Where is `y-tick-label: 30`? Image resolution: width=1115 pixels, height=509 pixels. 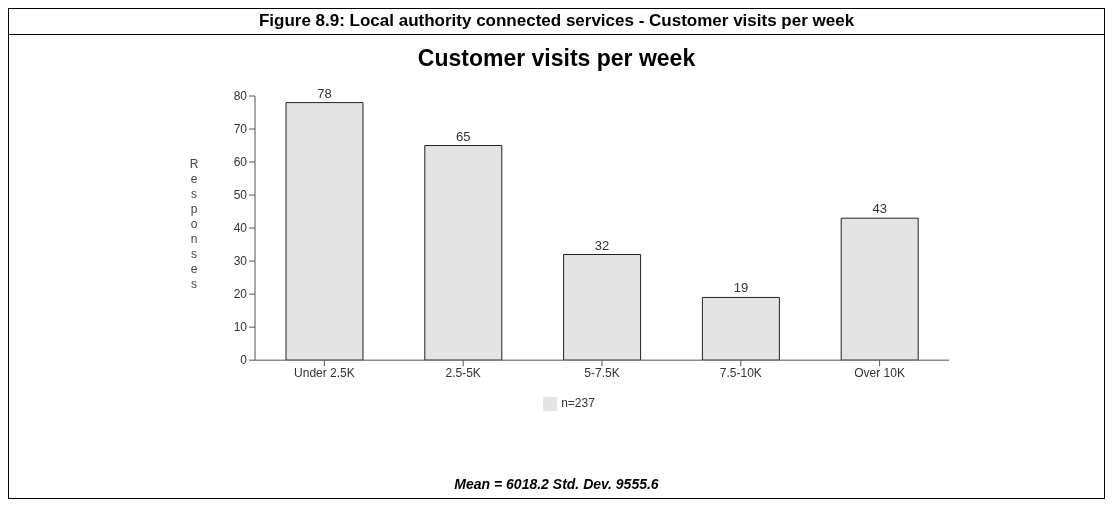
y-tick-label: 30 is located at coordinates (240, 261).